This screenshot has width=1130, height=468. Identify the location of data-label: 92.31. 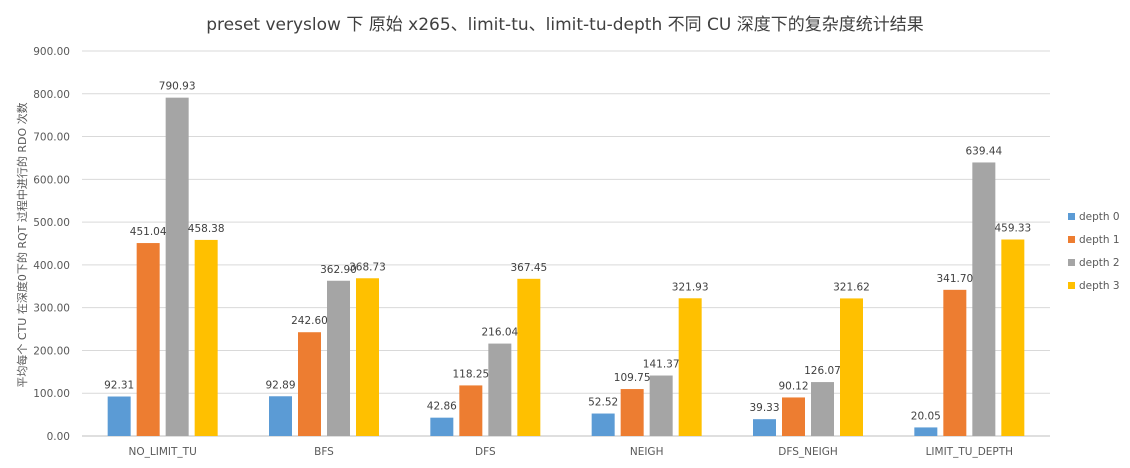
(119, 386).